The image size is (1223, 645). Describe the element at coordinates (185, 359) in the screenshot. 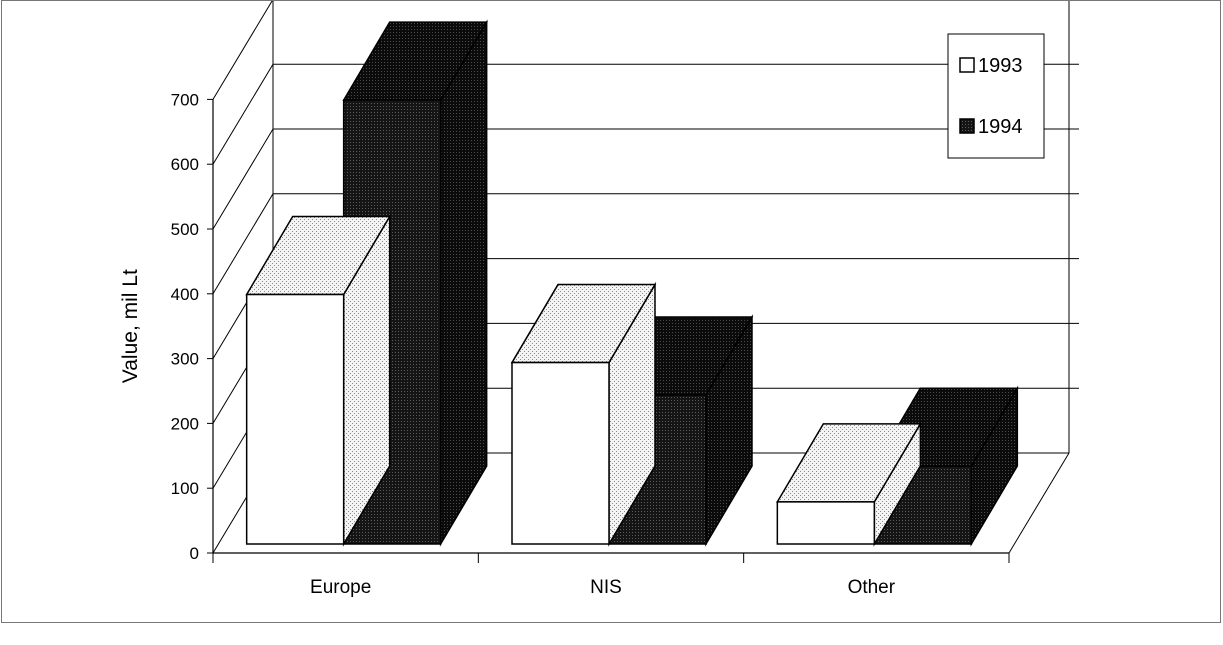

I see `y-tick-label: 300` at that location.